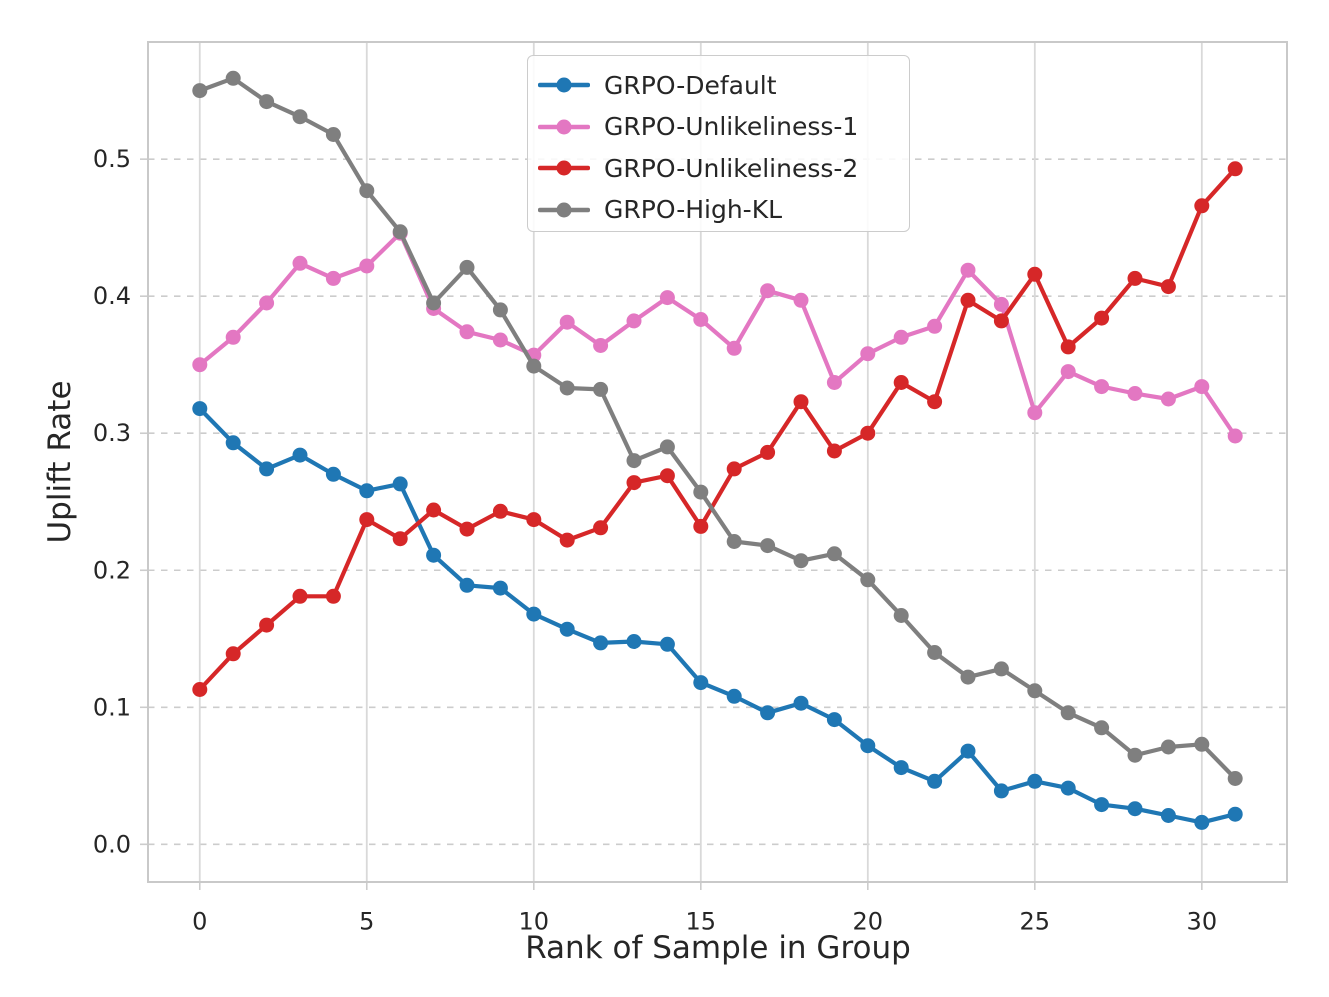  What do you see at coordinates (366, 922) in the screenshot?
I see `x-tick-label: 5` at bounding box center [366, 922].